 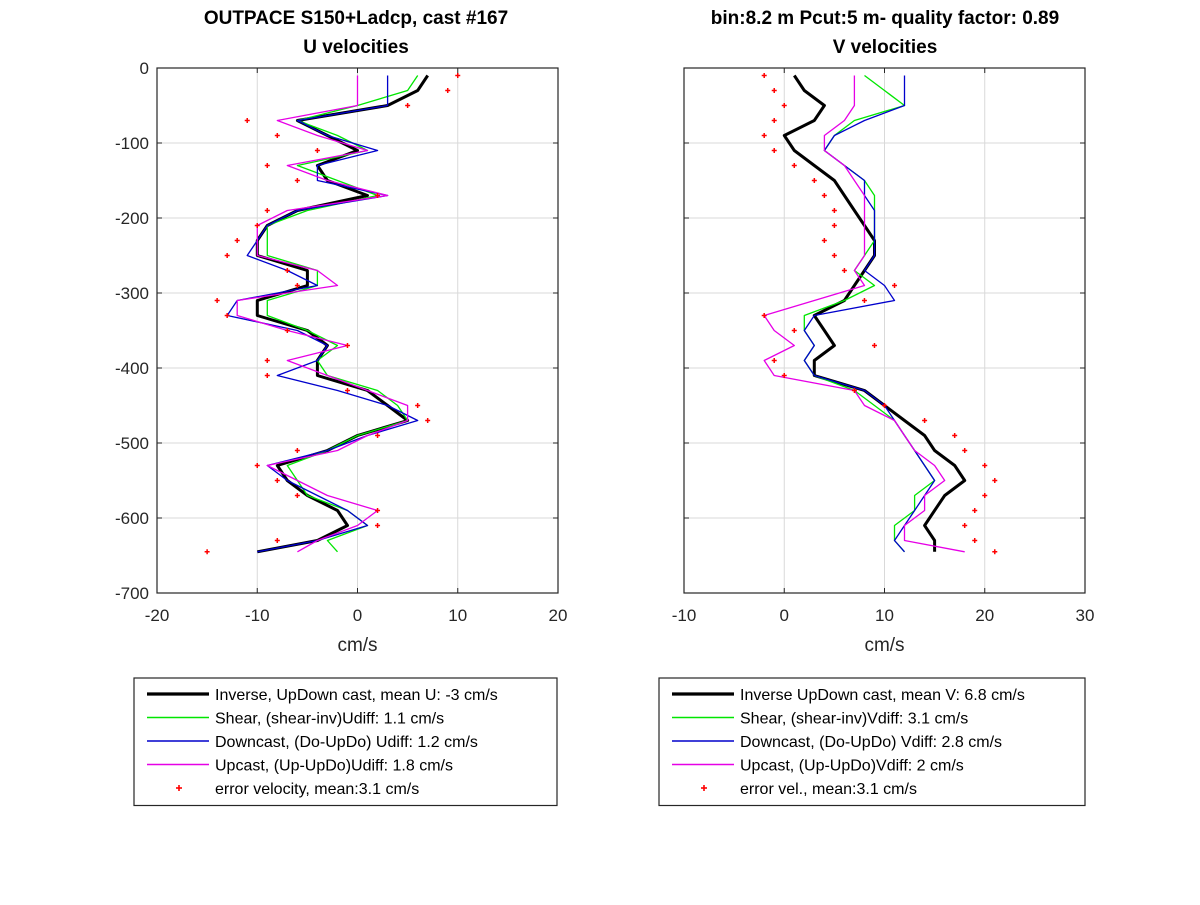 What do you see at coordinates (852, 766) in the screenshot?
I see `legend-label: Upcast, (Up-UpDo)Vdiff: 2 cm/s` at bounding box center [852, 766].